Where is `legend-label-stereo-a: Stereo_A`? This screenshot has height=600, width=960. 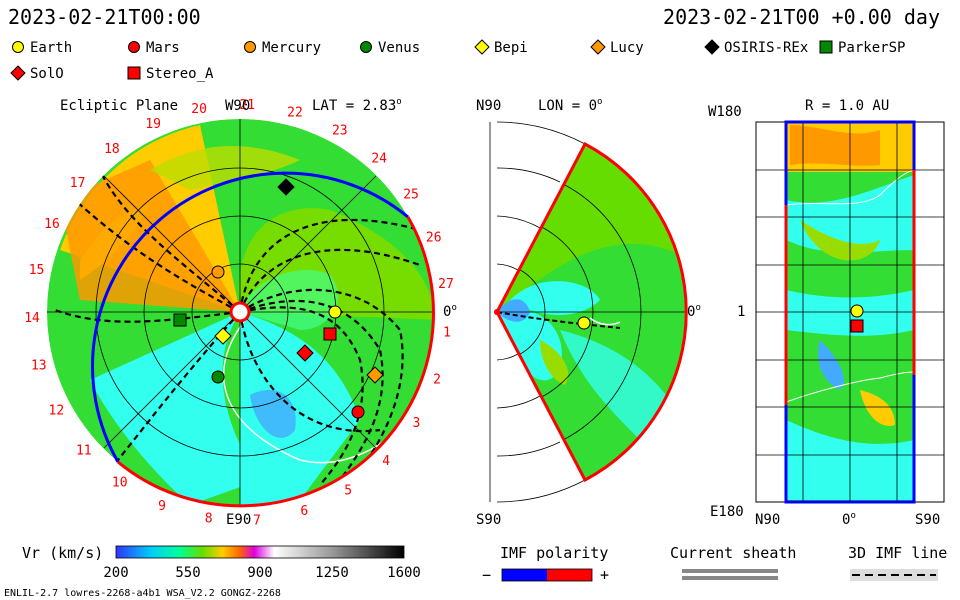 legend-label-stereo-a: Stereo_A is located at coordinates (180, 74).